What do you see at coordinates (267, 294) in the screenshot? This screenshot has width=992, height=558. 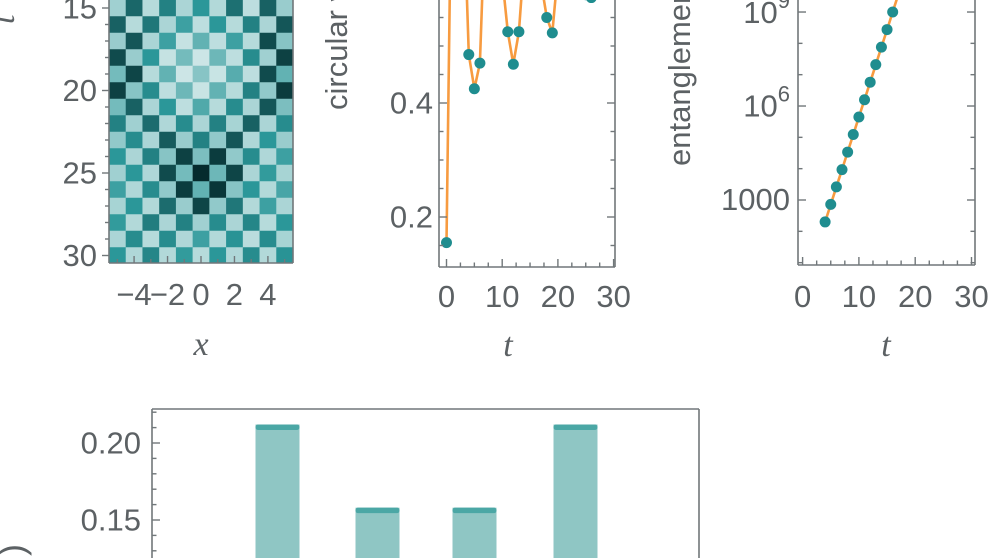 I see `heatmap-xtick-4: 4` at bounding box center [267, 294].